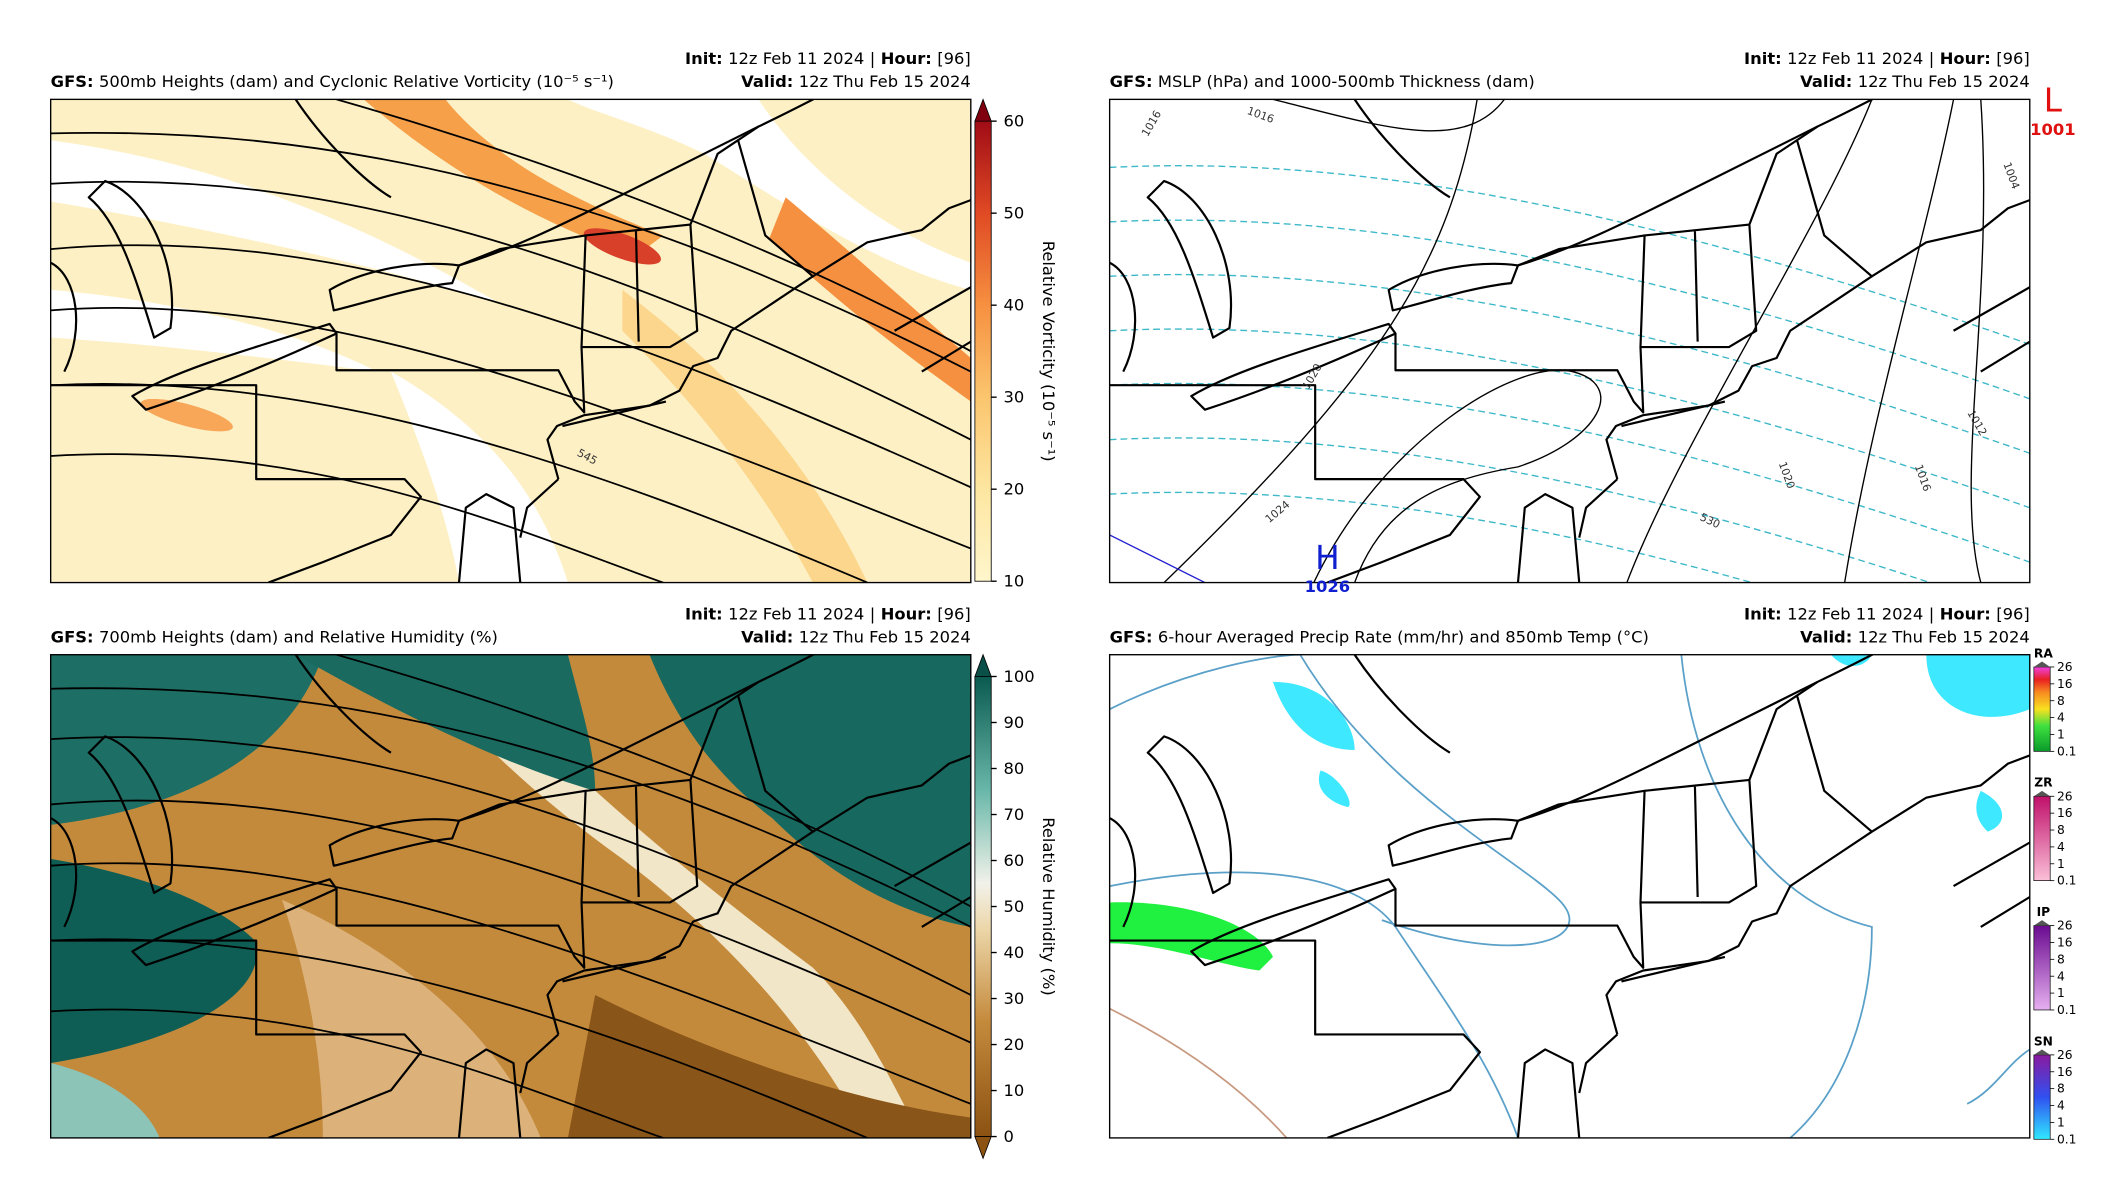 This screenshot has width=2124, height=1191. I want to click on colorbar-tick-label: 50, so click(1013, 213).